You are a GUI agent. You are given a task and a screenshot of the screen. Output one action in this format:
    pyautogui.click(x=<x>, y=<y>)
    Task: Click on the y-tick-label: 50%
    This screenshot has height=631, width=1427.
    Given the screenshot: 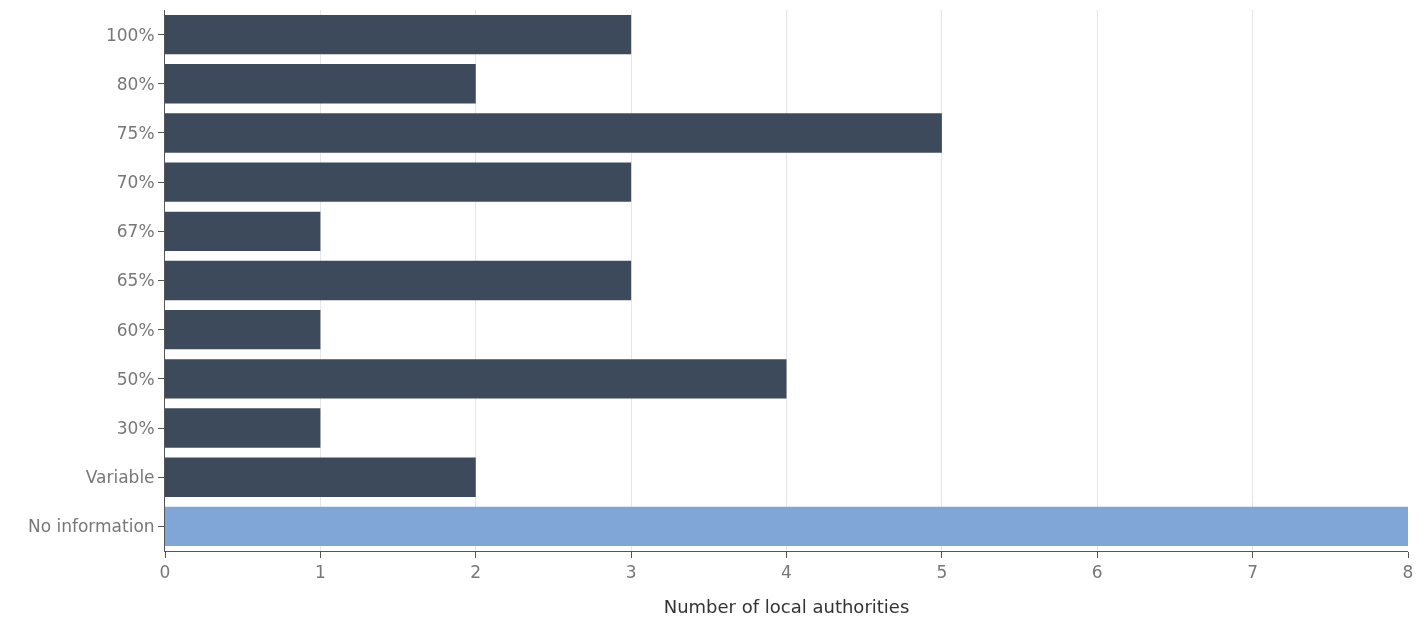 What is the action you would take?
    pyautogui.click(x=135, y=378)
    